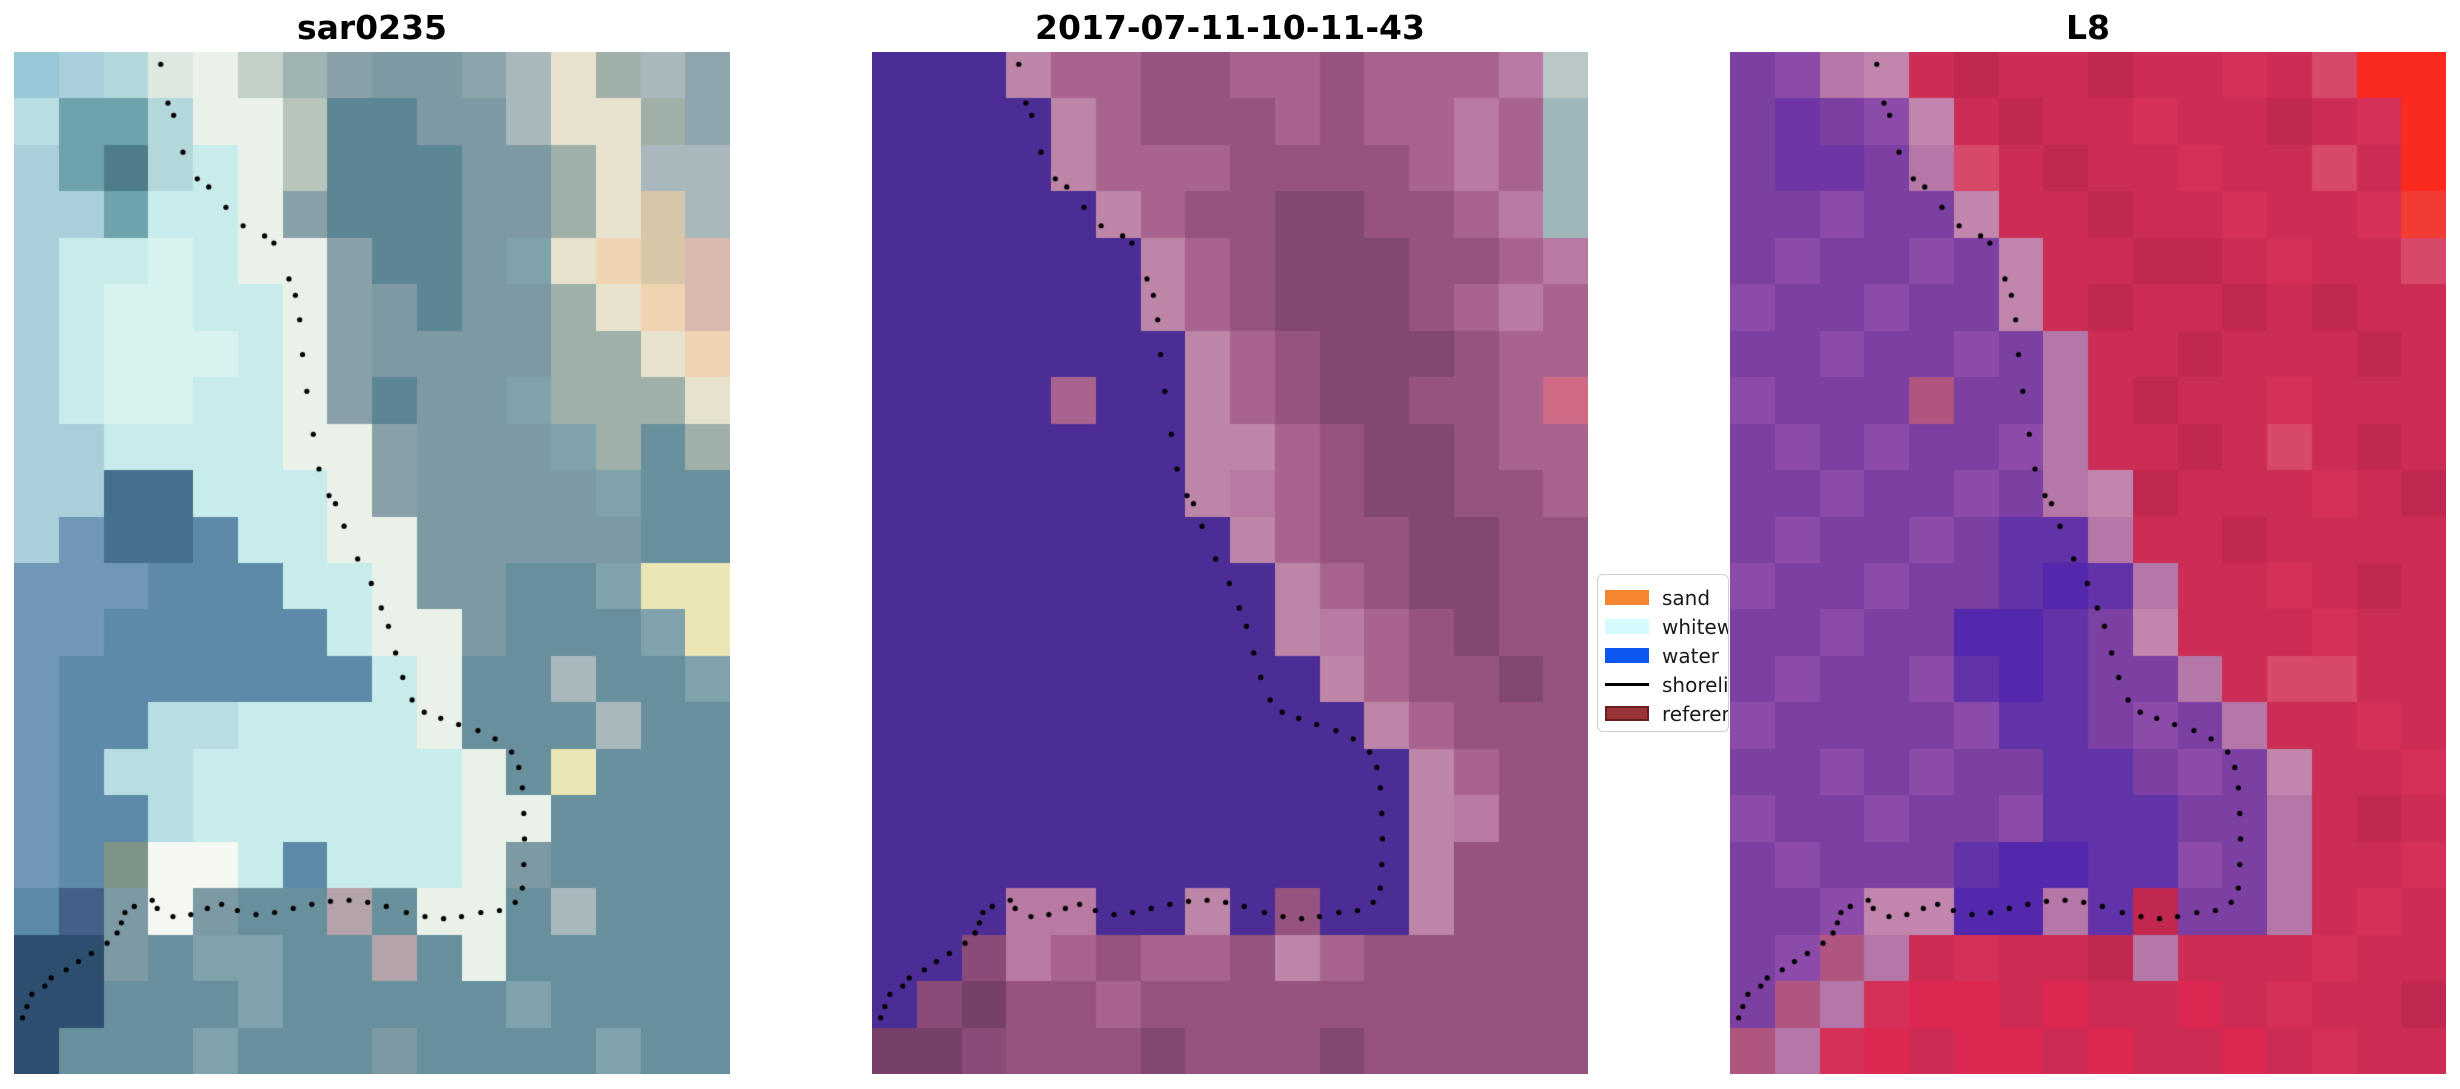 The width and height of the screenshot is (2460, 1089). What do you see at coordinates (1690, 655) in the screenshot?
I see `legend-label-water: water` at bounding box center [1690, 655].